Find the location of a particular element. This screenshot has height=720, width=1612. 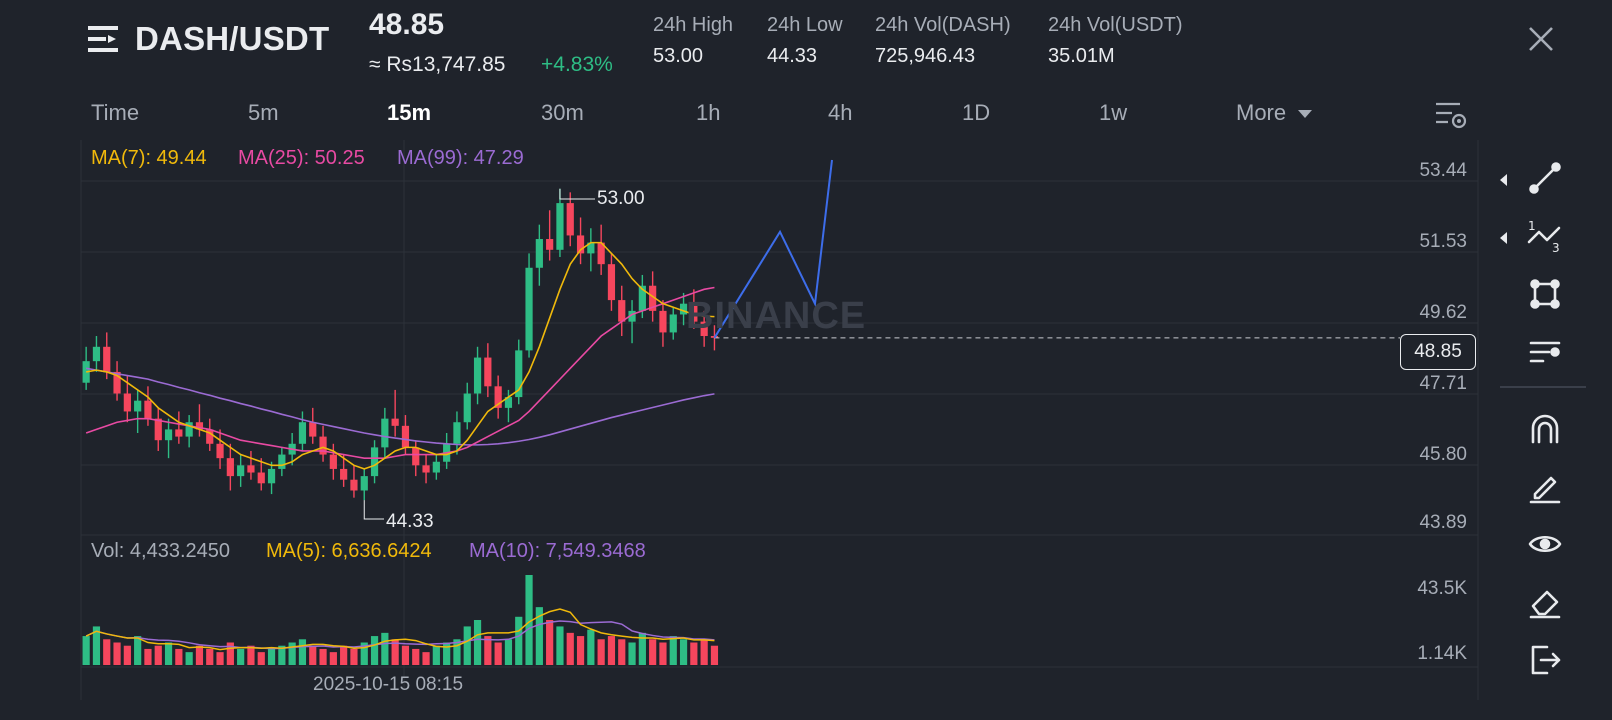

stat-value-vol-base: 725,946.43 is located at coordinates (925, 56).